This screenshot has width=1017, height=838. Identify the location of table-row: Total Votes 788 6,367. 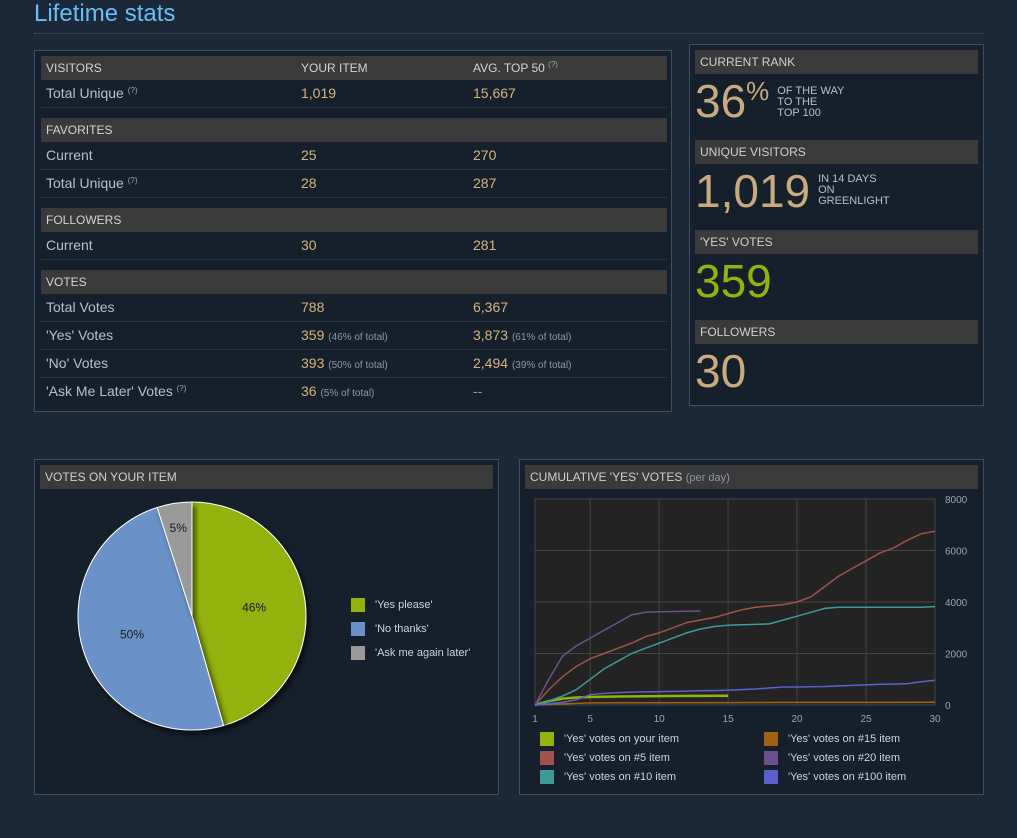
(354, 308).